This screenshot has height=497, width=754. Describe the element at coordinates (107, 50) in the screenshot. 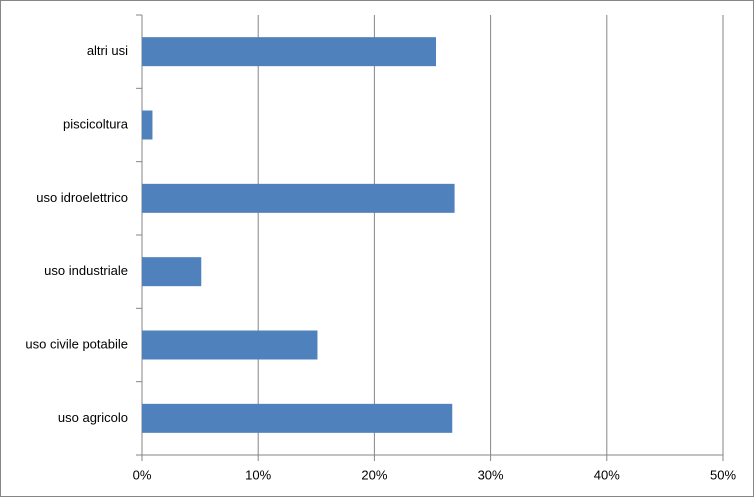

I see `y-tick-label: altri usi` at that location.